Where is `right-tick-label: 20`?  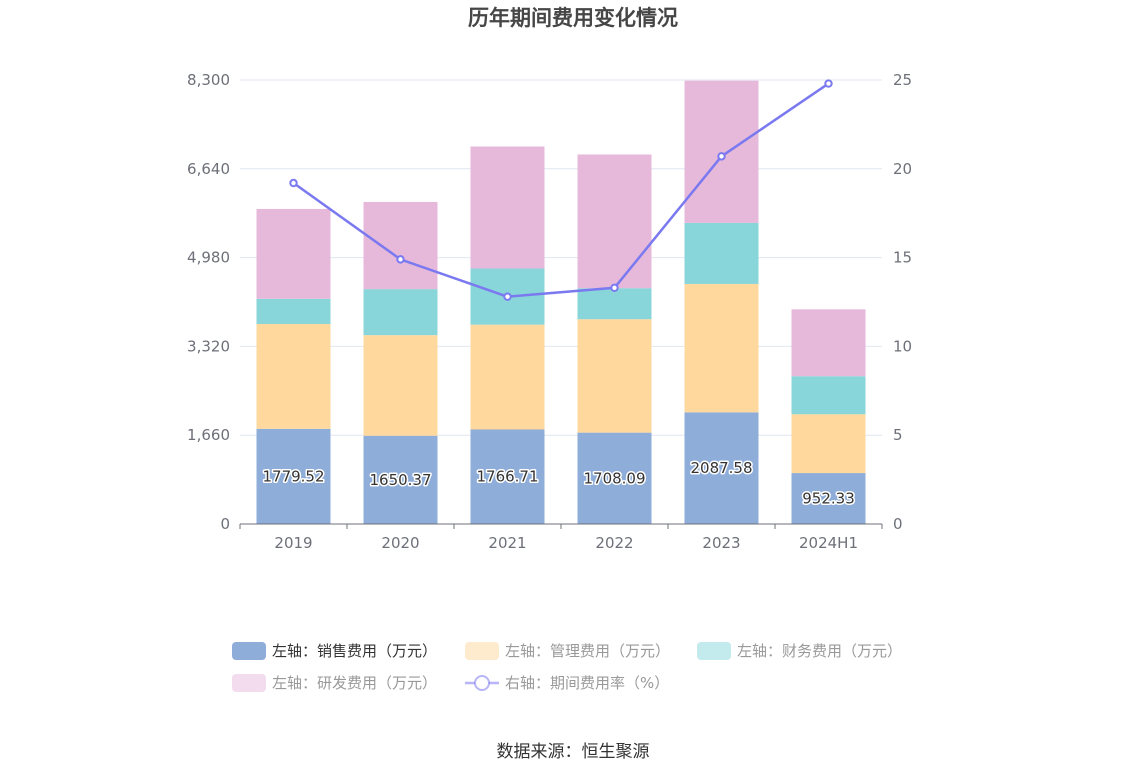
right-tick-label: 20 is located at coordinates (902, 169).